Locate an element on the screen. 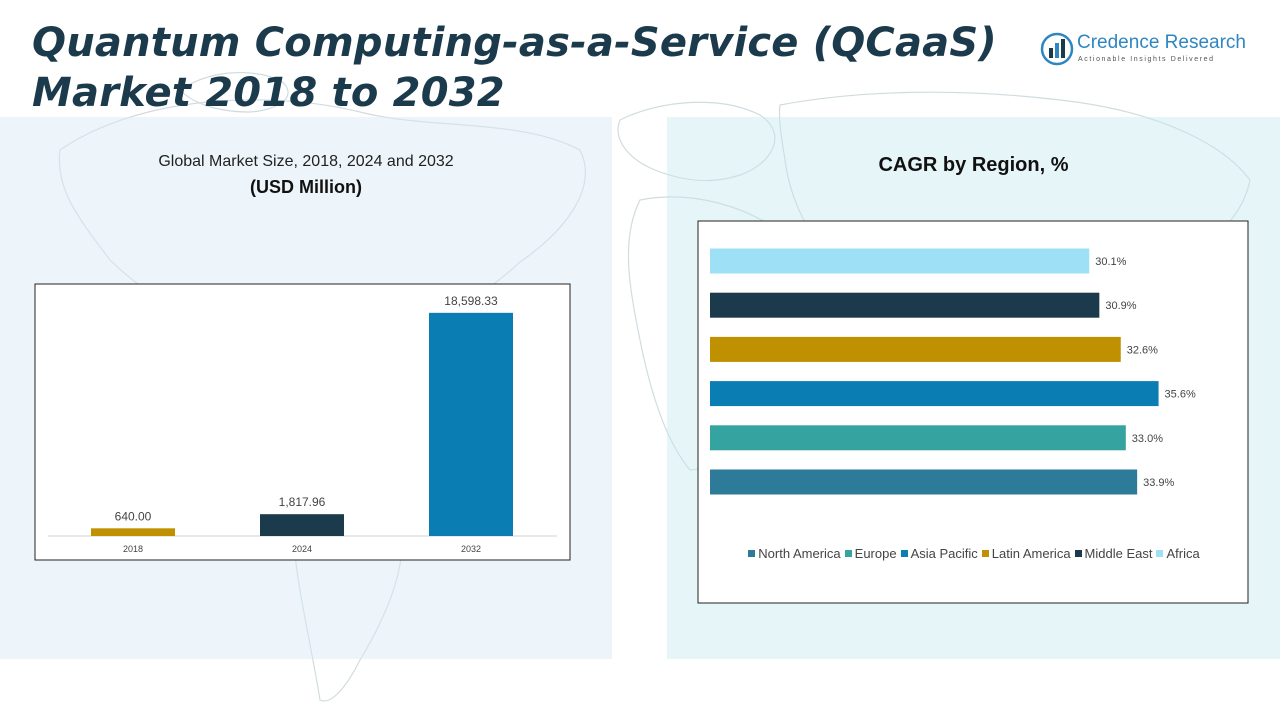 The height and width of the screenshot is (720, 1280). legend-item-middle-east: Middle East is located at coordinates (1113, 553).